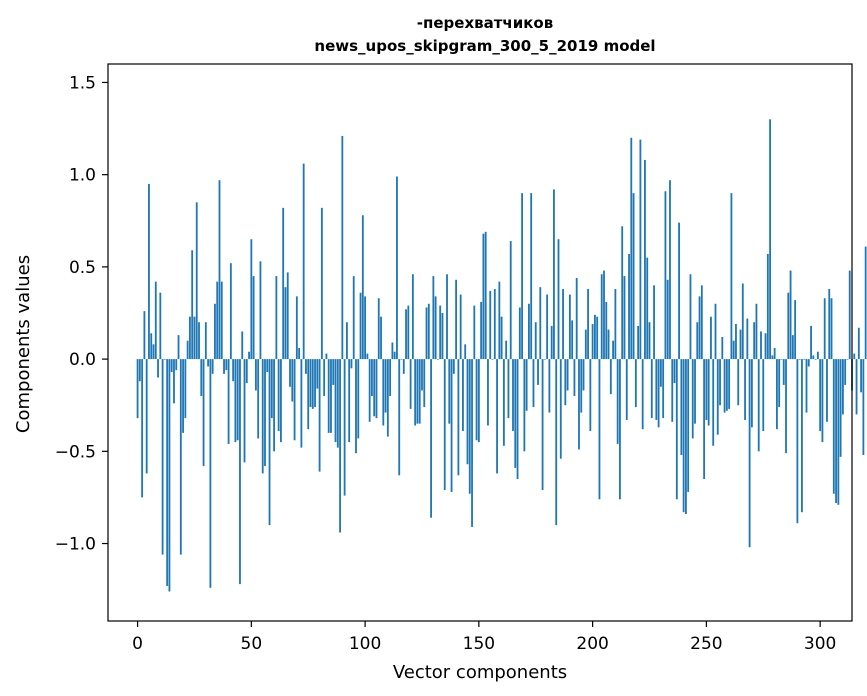  What do you see at coordinates (592, 644) in the screenshot?
I see `x-tick-label-4: 200` at bounding box center [592, 644].